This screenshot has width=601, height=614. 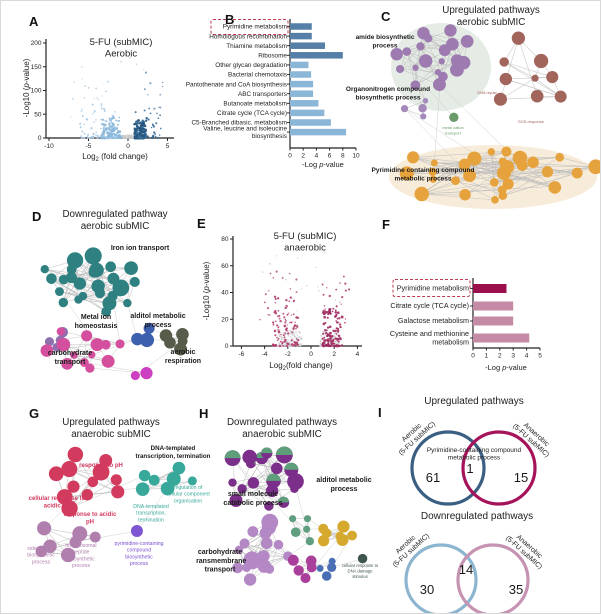 What do you see at coordinates (516, 589) in the screenshot?
I see `svg-text: 35` at bounding box center [516, 589].